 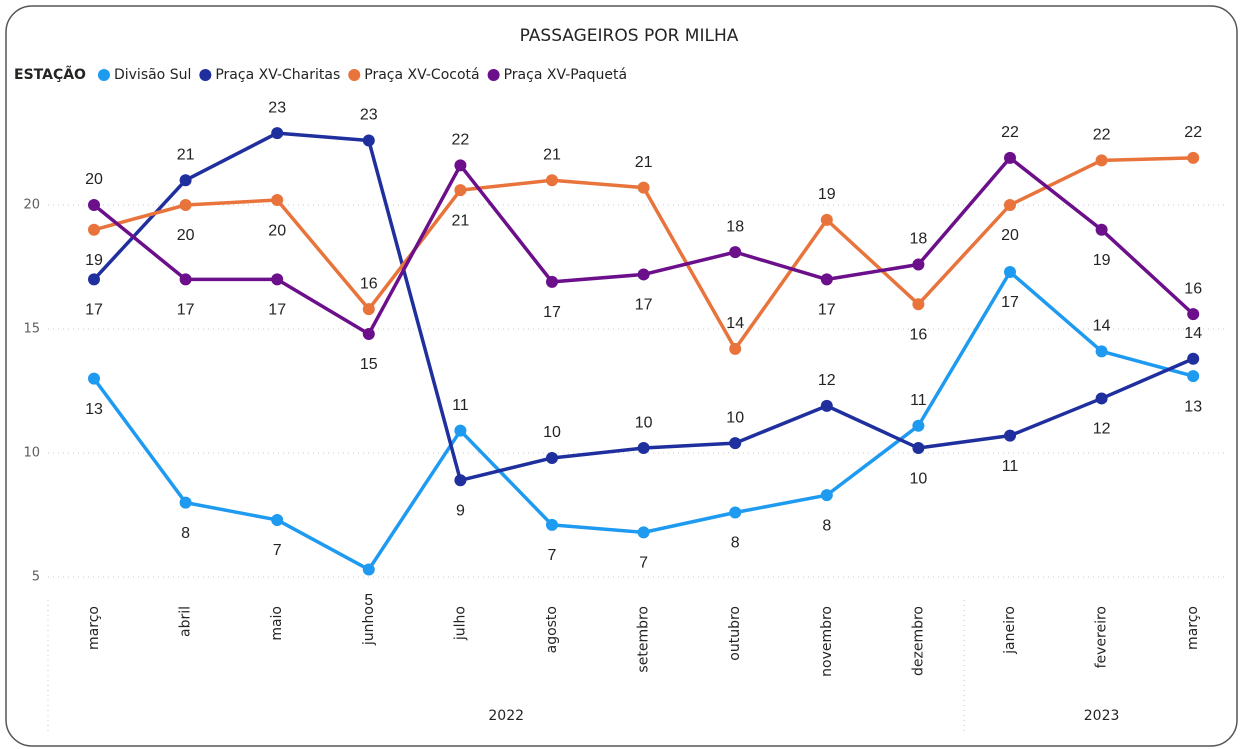 I want to click on x-tick-label: setembro, so click(x=644, y=639).